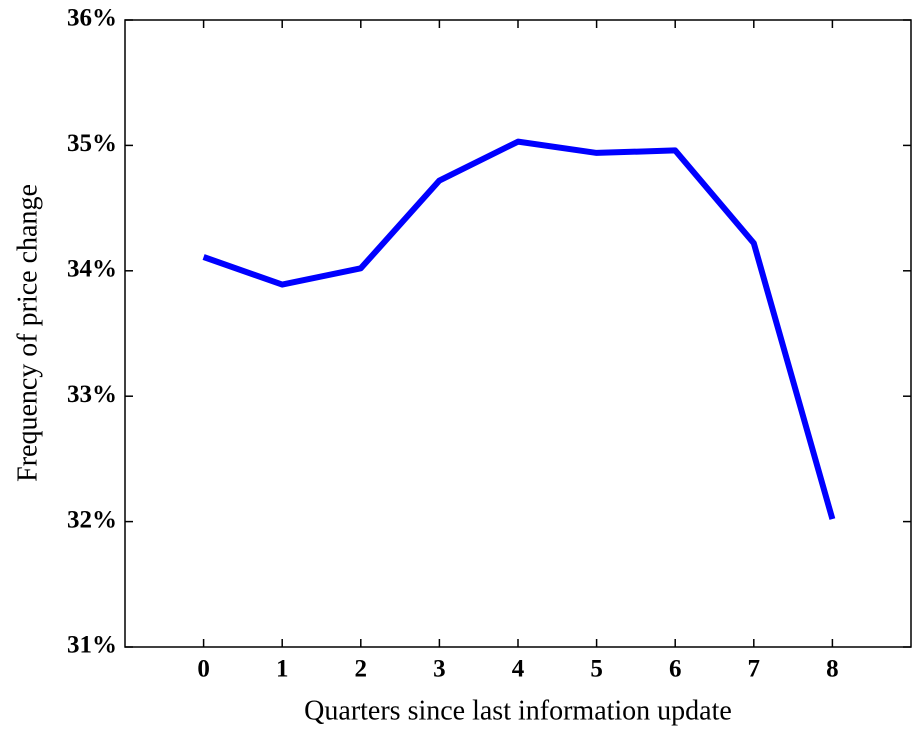 The height and width of the screenshot is (732, 914). What do you see at coordinates (27, 333) in the screenshot?
I see `y-axis-label: Frequency of price change` at bounding box center [27, 333].